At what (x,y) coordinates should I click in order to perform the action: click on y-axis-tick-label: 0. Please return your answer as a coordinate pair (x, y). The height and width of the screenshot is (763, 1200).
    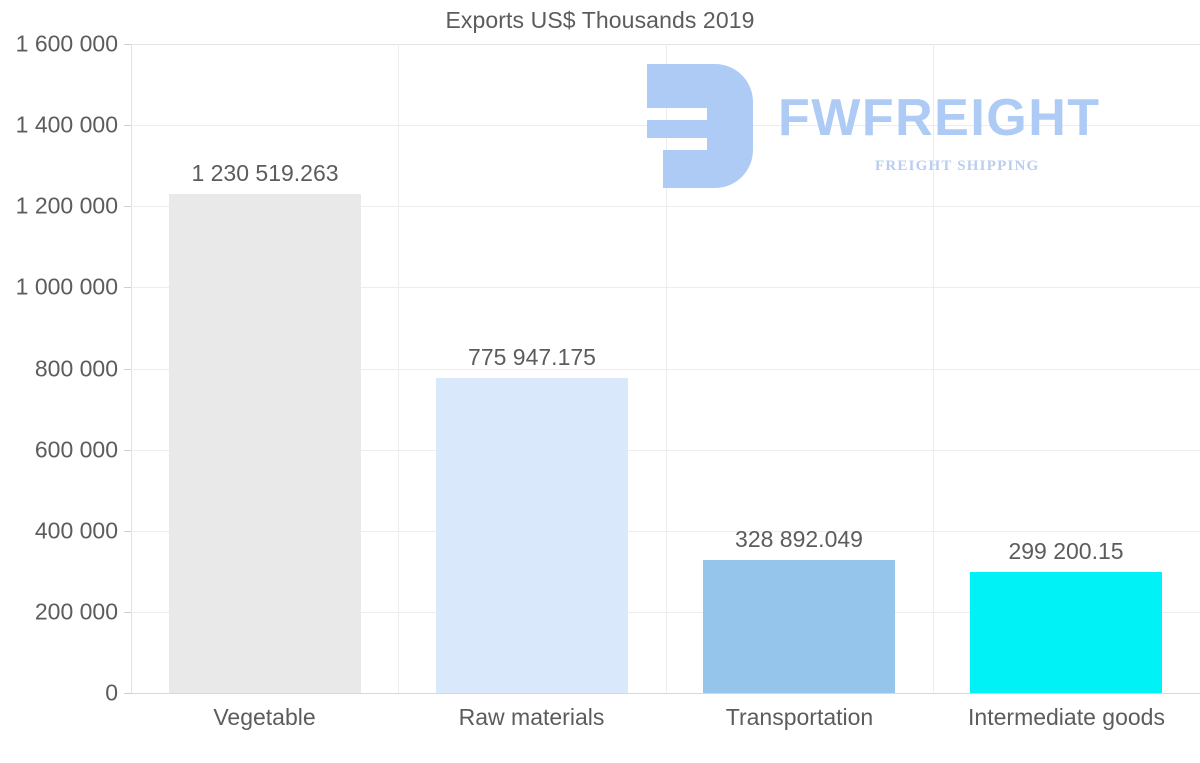
    Looking at the image, I should click on (111, 692).